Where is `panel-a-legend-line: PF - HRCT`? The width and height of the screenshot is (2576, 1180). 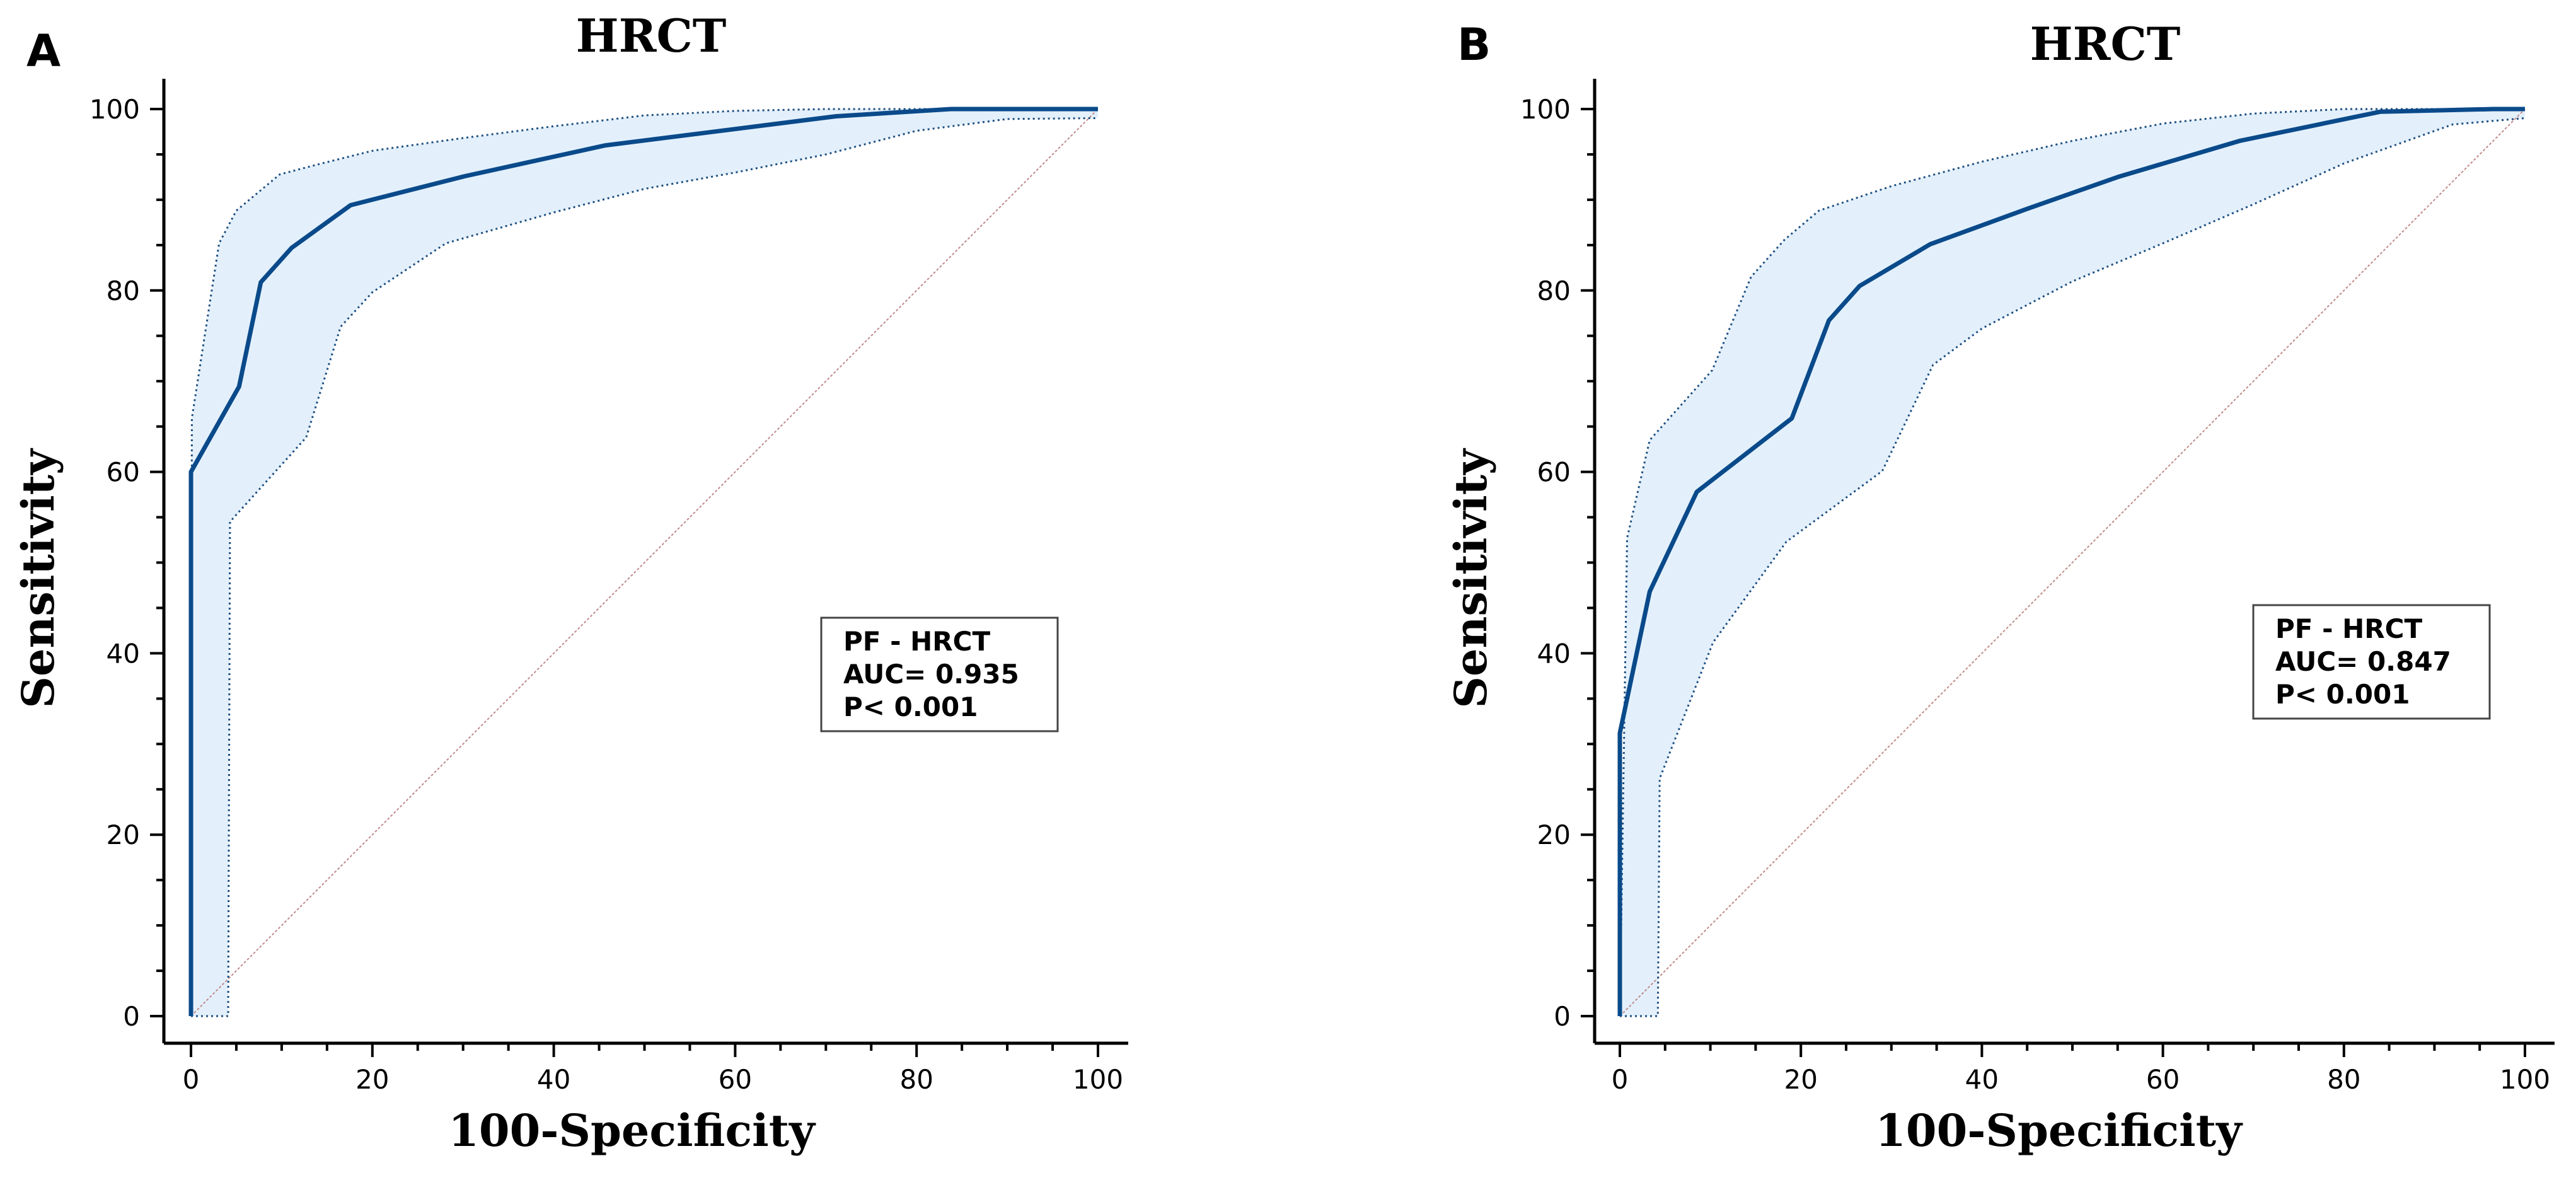 panel-a-legend-line: PF - HRCT is located at coordinates (916, 641).